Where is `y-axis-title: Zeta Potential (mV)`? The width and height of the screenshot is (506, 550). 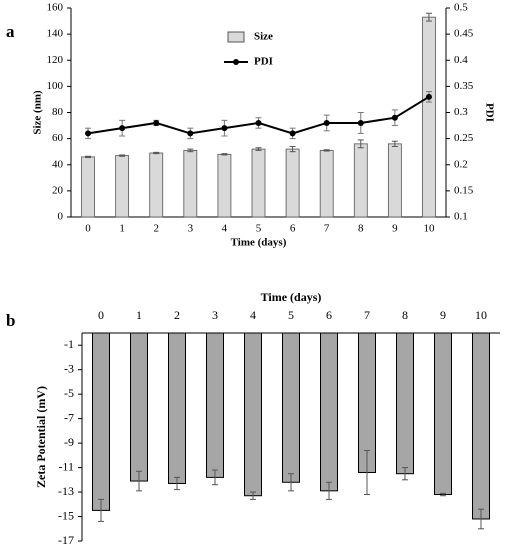 y-axis-title: Zeta Potential (mV) is located at coordinates (41, 437).